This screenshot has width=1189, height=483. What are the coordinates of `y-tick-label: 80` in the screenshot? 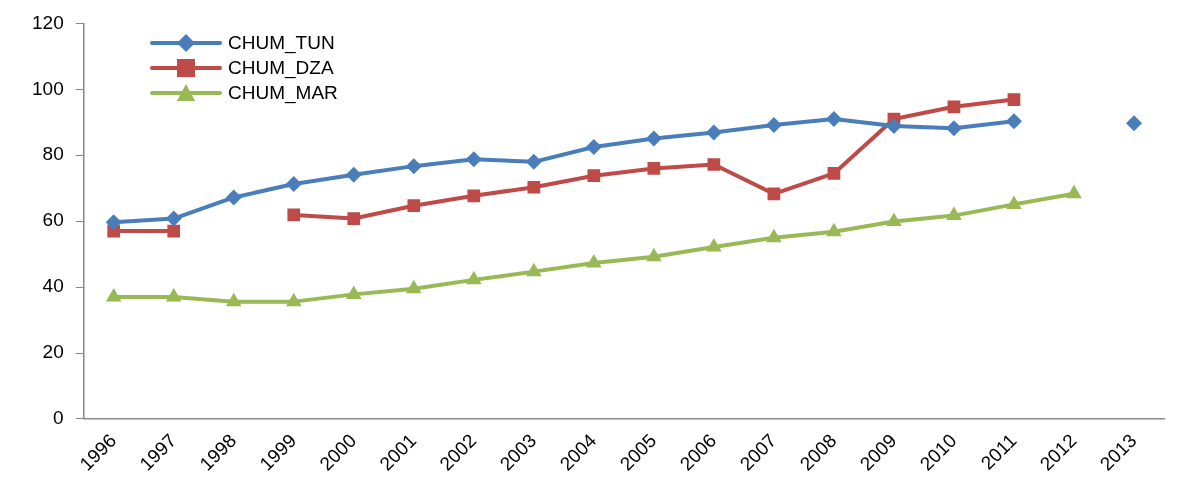 It's located at (53, 154).